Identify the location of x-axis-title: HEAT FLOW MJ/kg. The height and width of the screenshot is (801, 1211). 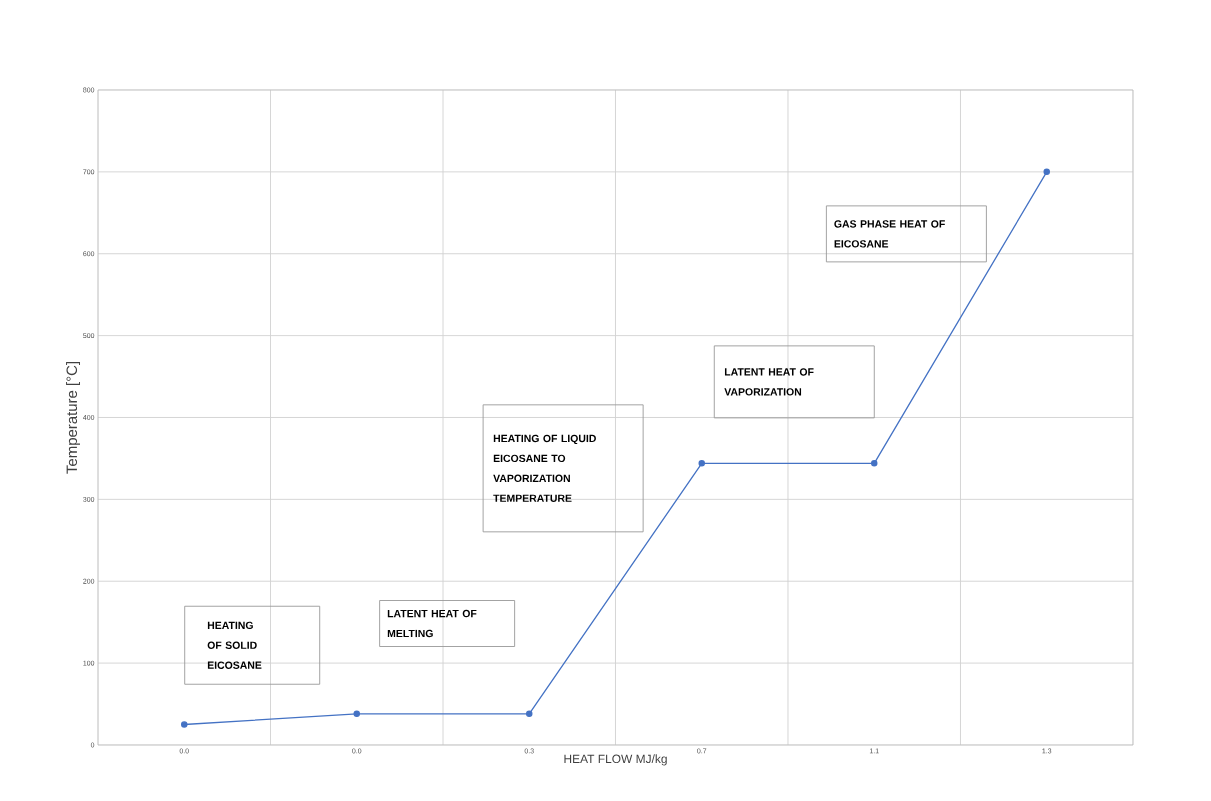
(615, 760).